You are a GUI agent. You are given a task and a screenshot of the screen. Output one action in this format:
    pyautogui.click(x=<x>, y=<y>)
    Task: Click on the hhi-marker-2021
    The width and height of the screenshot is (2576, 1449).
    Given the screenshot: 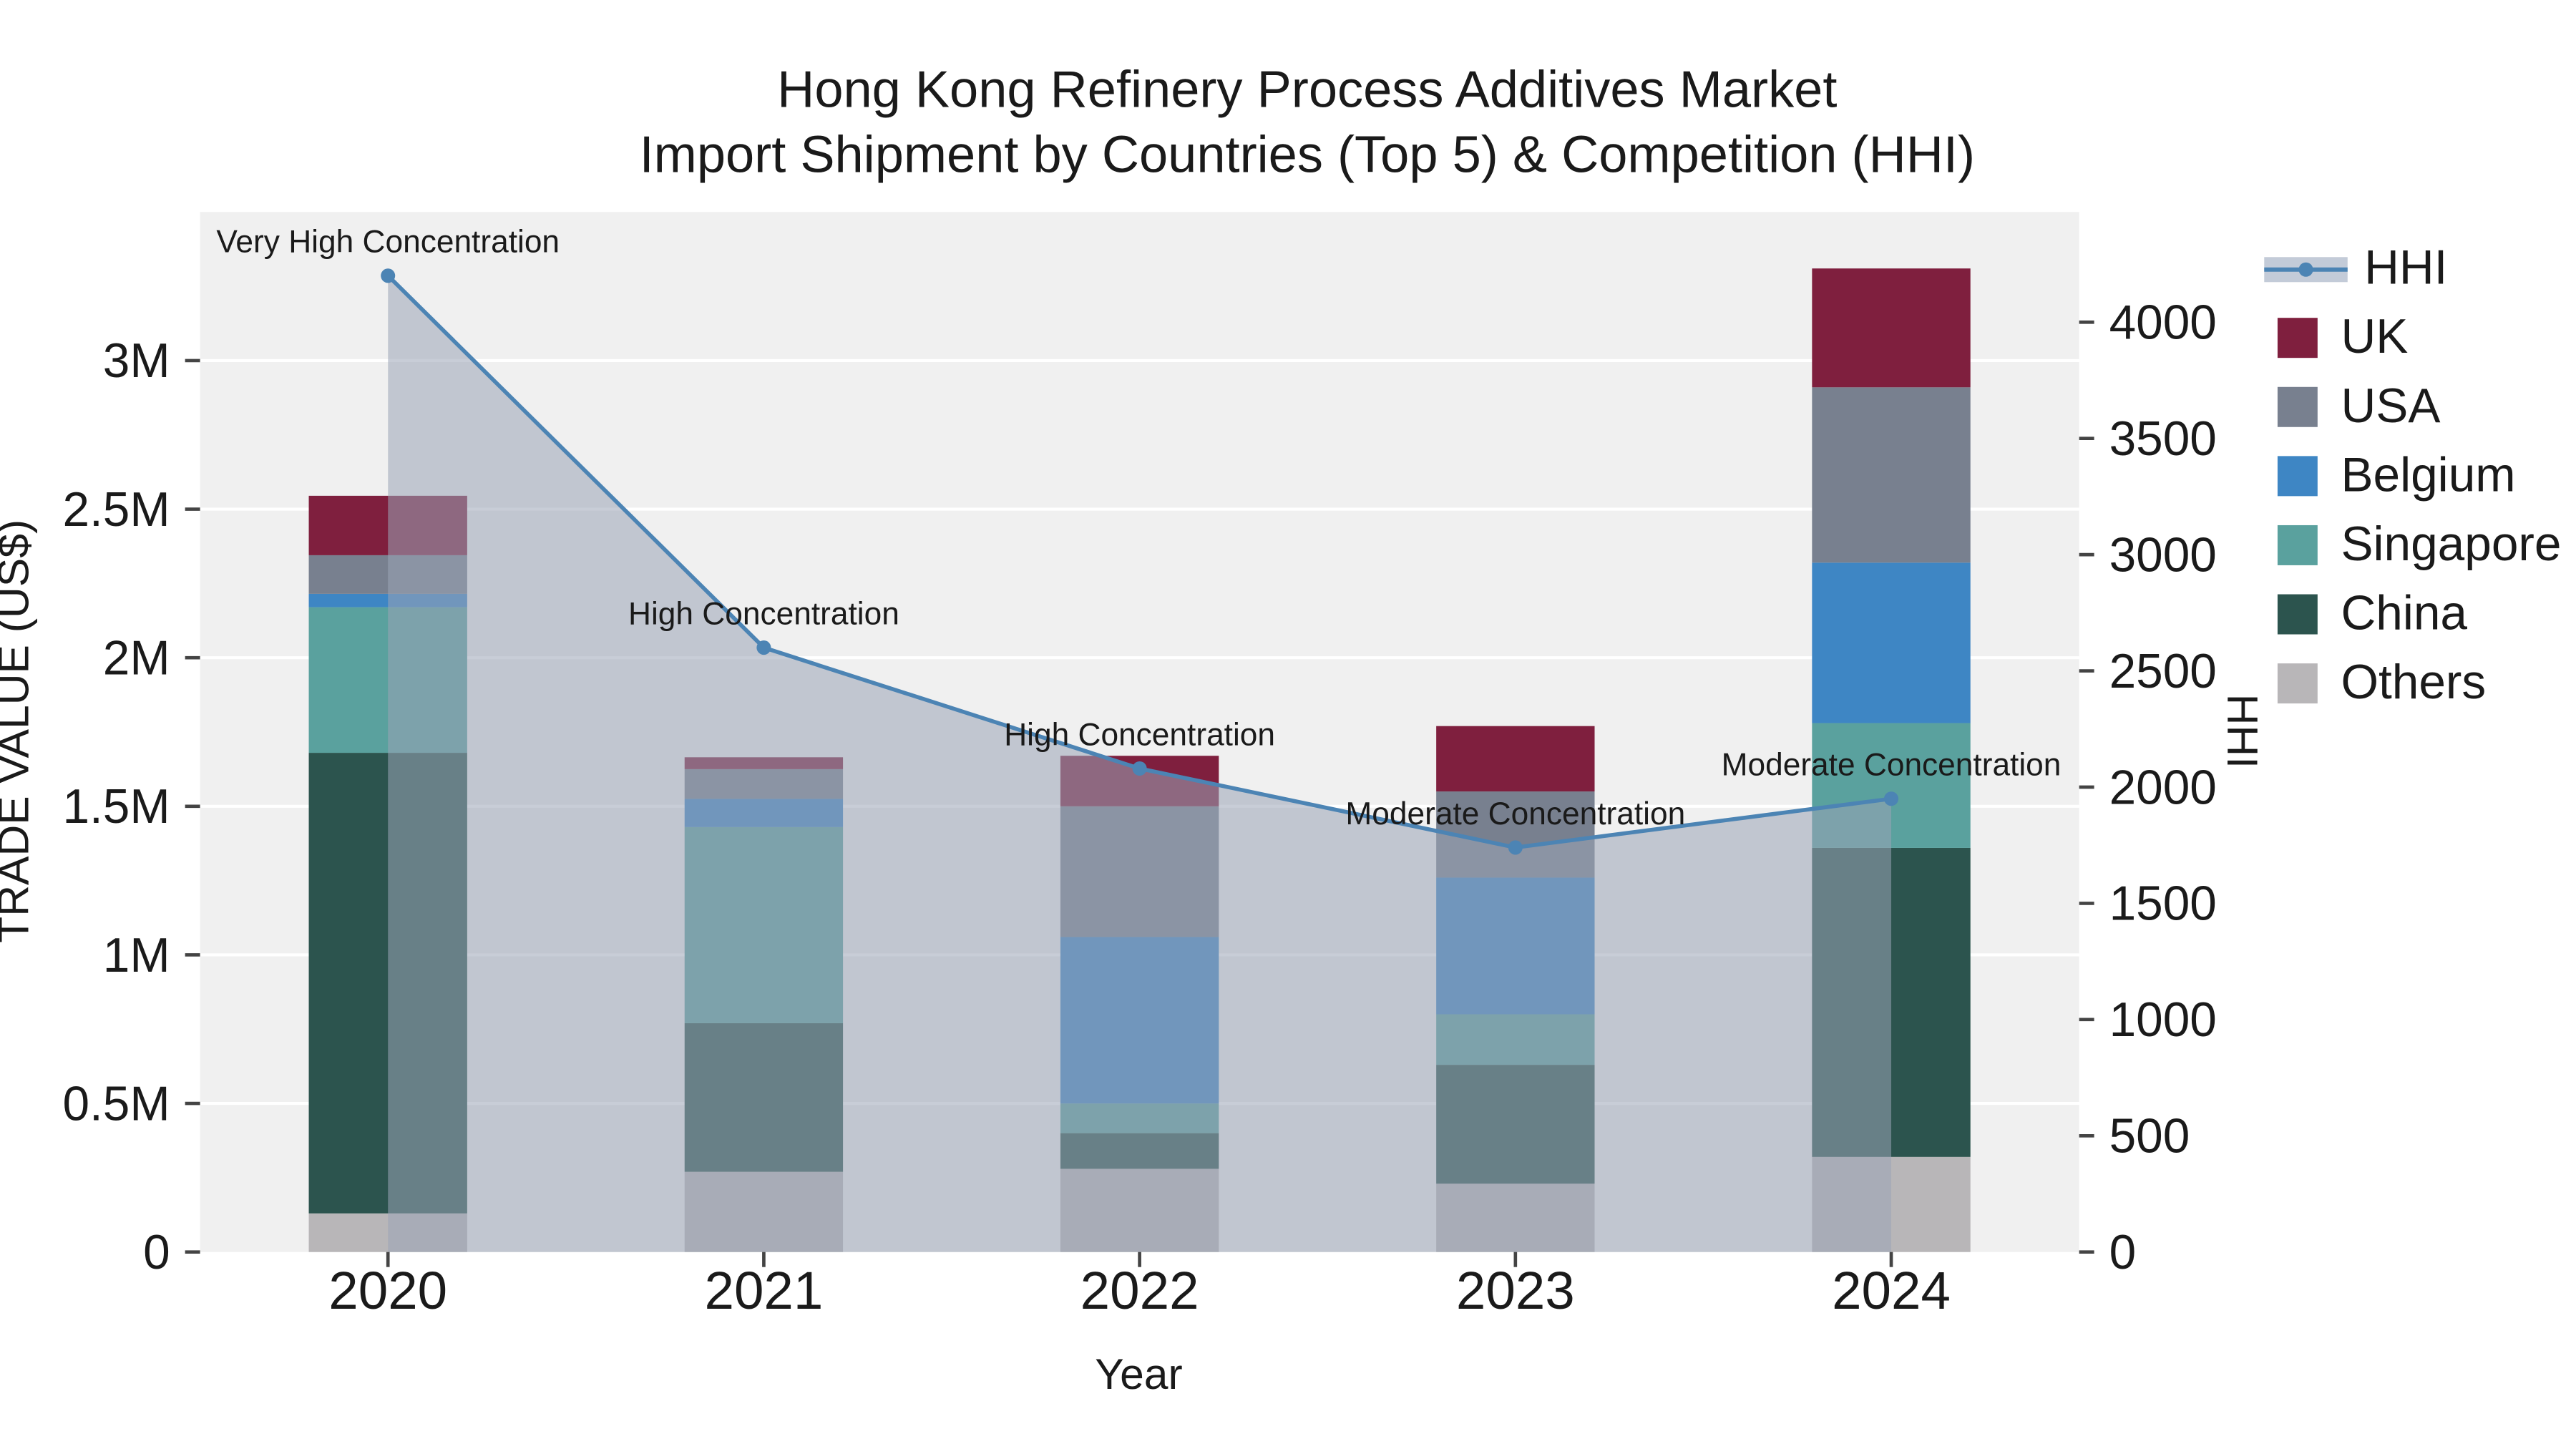 What is the action you would take?
    pyautogui.click(x=763, y=647)
    